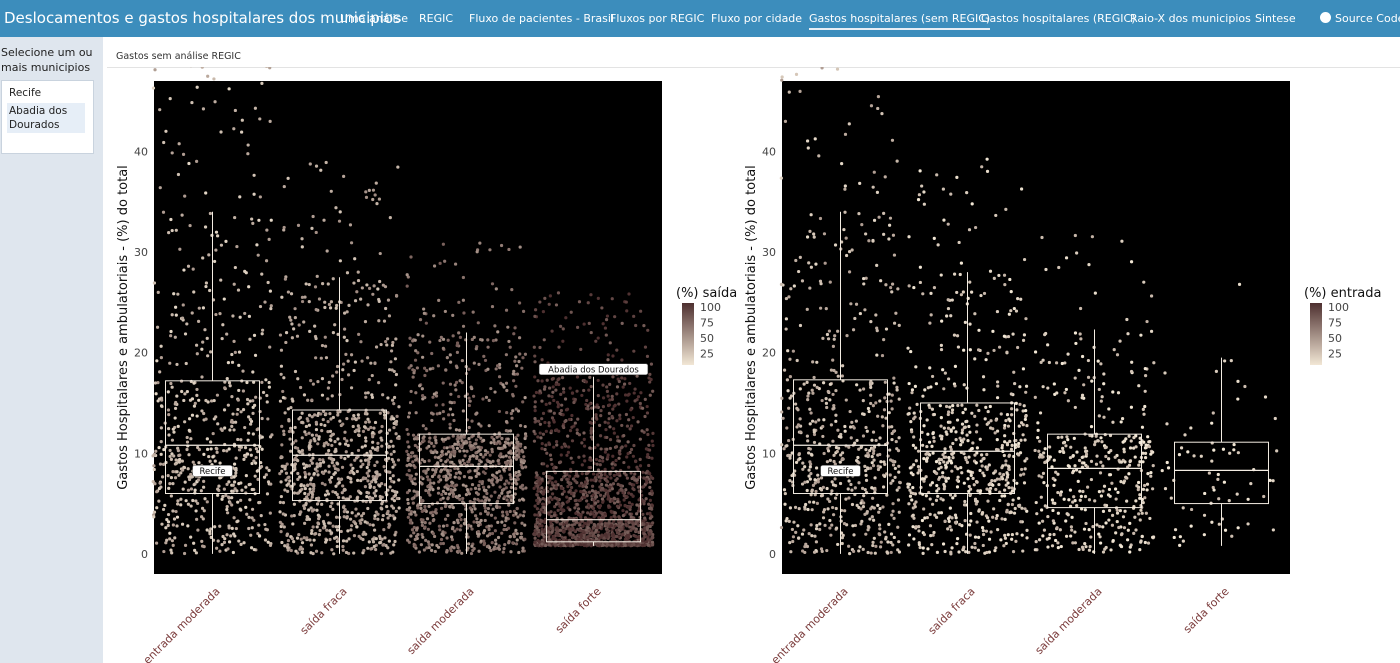  Describe the element at coordinates (25, 93) in the screenshot. I see `selected-option: Recife` at that location.